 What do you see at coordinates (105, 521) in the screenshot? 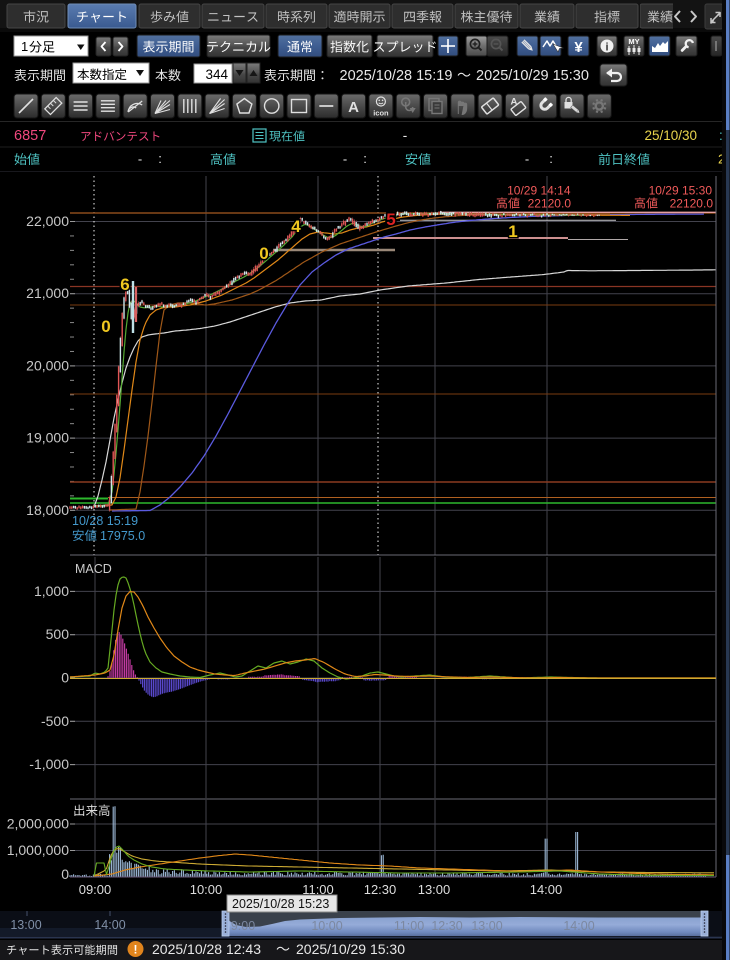
I see `svg-text: 10/28 15:19` at bounding box center [105, 521].